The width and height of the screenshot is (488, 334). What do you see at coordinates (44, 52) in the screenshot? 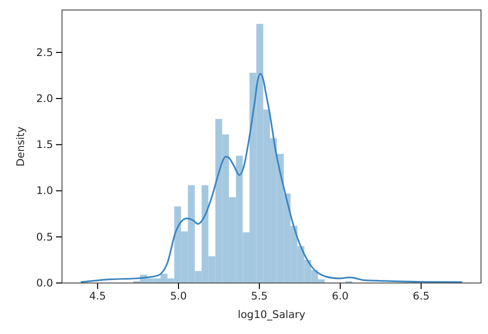
I see `y-tick-label: 2.5` at bounding box center [44, 52].